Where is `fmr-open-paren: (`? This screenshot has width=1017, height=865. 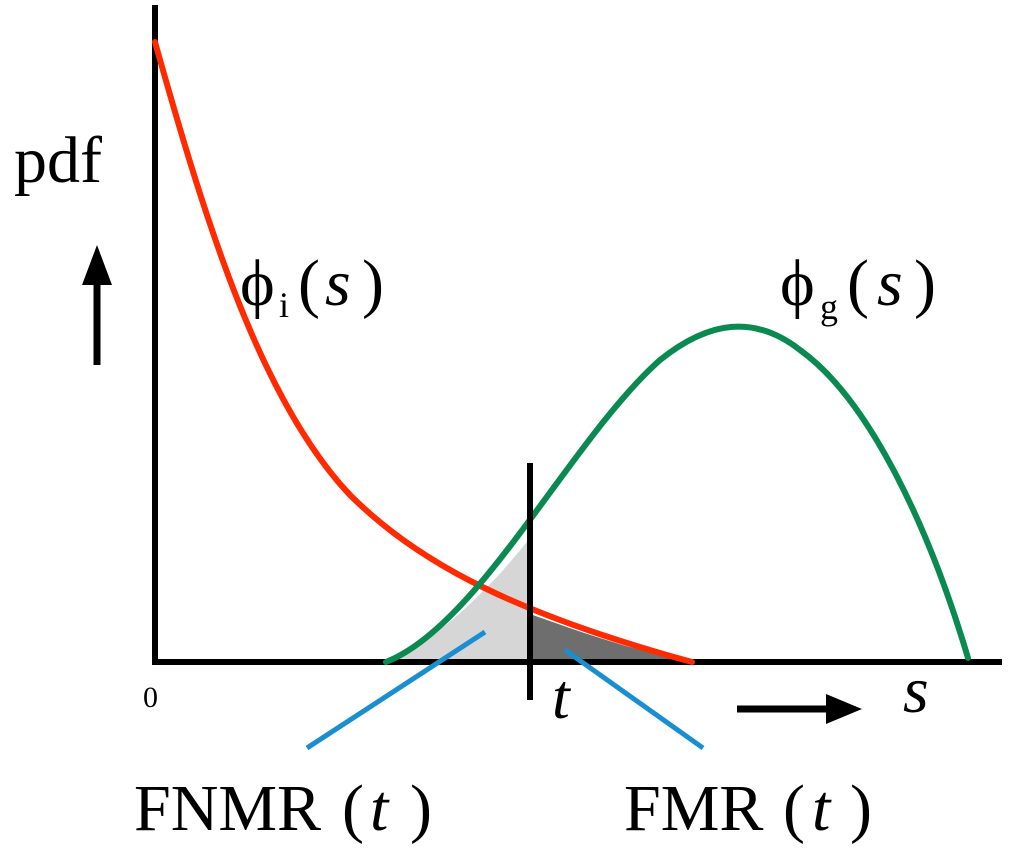
fmr-open-paren: ( is located at coordinates (794, 808).